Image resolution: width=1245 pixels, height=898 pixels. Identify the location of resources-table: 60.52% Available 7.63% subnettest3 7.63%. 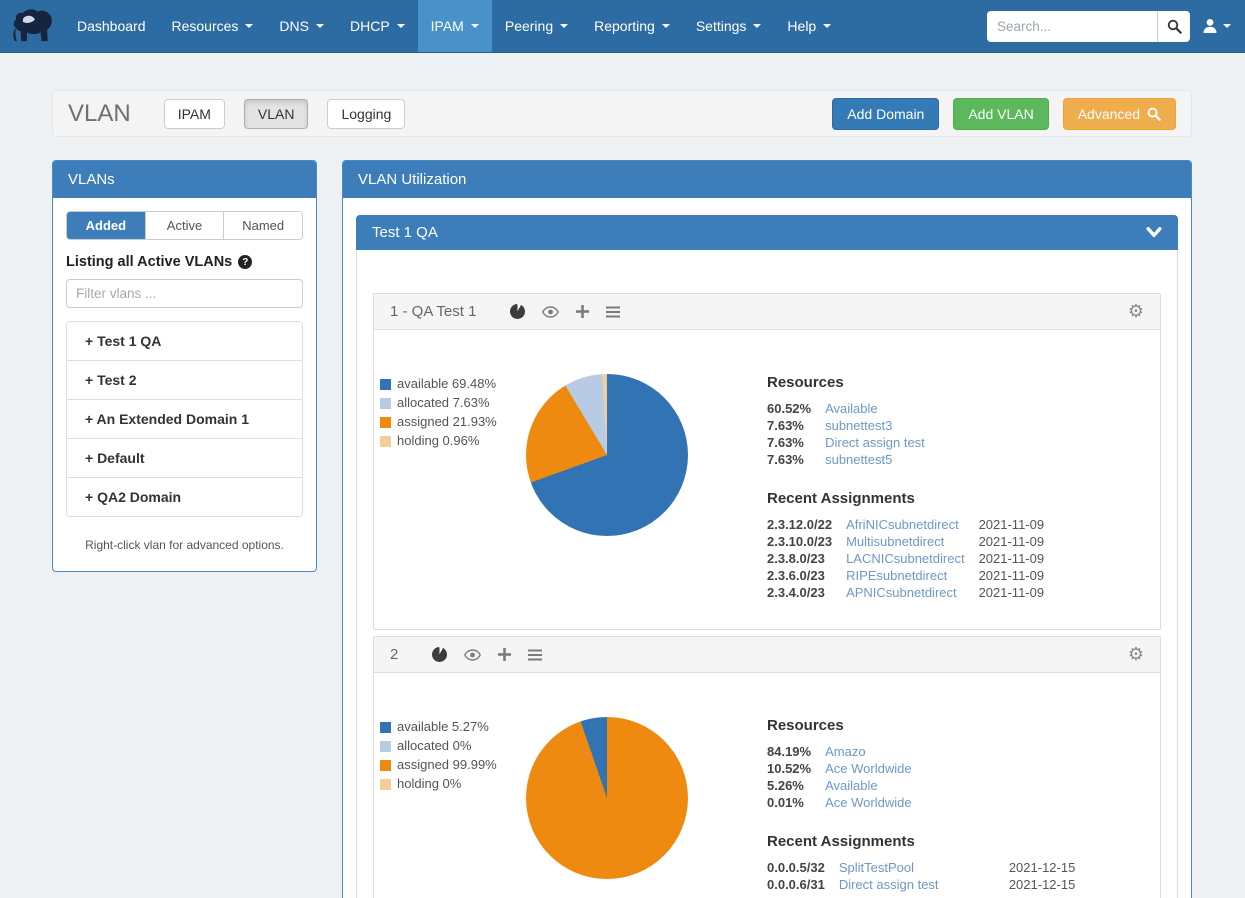
(853, 434).